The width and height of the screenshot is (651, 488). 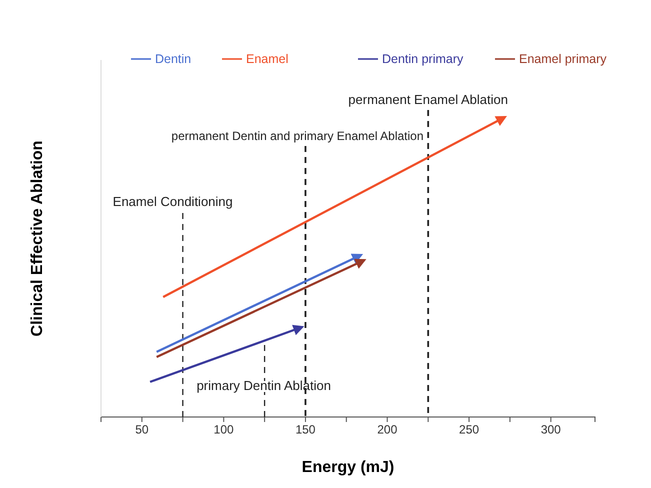 What do you see at coordinates (173, 59) in the screenshot?
I see `legend-label: Dentin` at bounding box center [173, 59].